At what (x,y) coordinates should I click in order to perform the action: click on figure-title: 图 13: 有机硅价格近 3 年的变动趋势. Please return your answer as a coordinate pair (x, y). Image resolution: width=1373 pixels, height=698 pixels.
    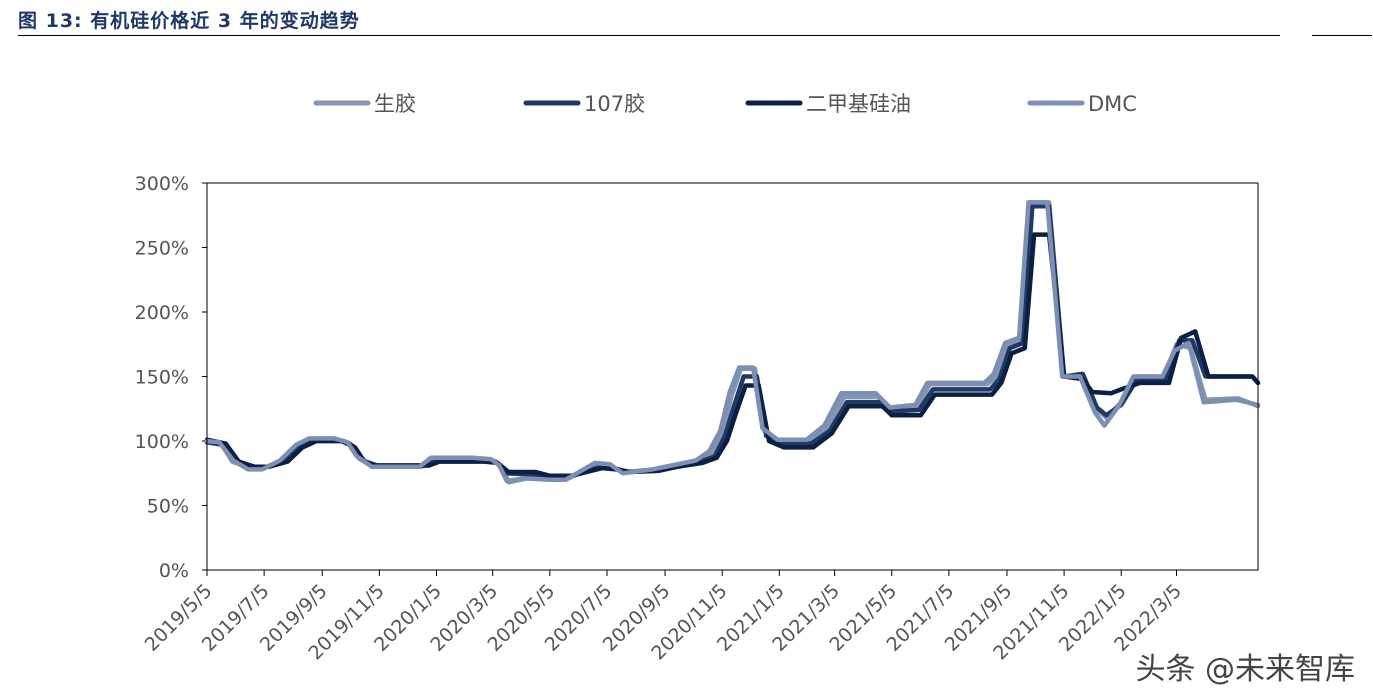
    Looking at the image, I should click on (189, 21).